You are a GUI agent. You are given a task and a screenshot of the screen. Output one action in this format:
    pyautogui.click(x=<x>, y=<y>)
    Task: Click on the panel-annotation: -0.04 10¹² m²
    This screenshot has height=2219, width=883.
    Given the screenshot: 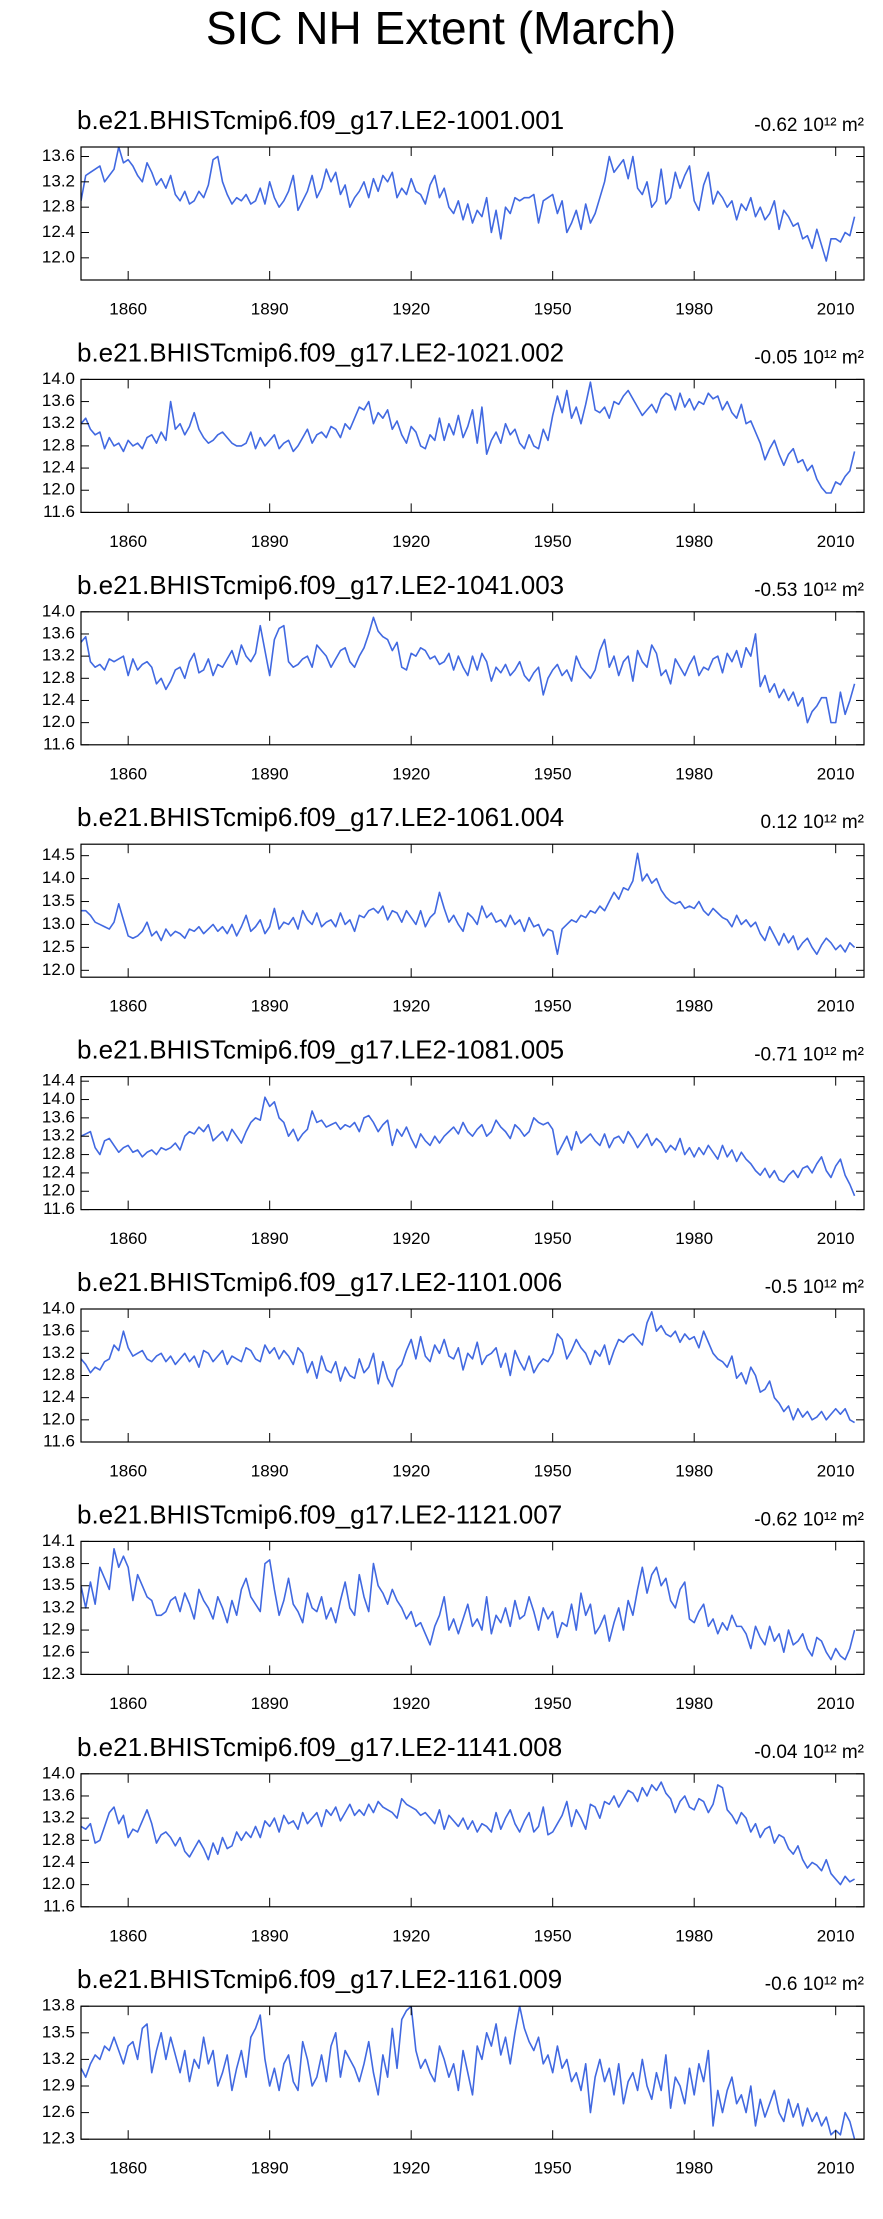 What is the action you would take?
    pyautogui.click(x=809, y=1752)
    